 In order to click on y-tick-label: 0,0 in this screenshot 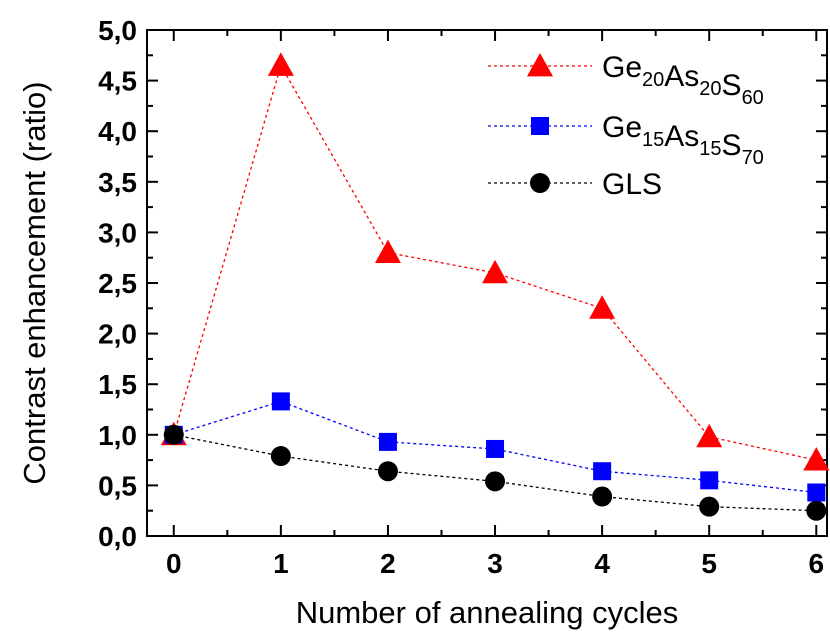, I will do `click(117, 536)`.